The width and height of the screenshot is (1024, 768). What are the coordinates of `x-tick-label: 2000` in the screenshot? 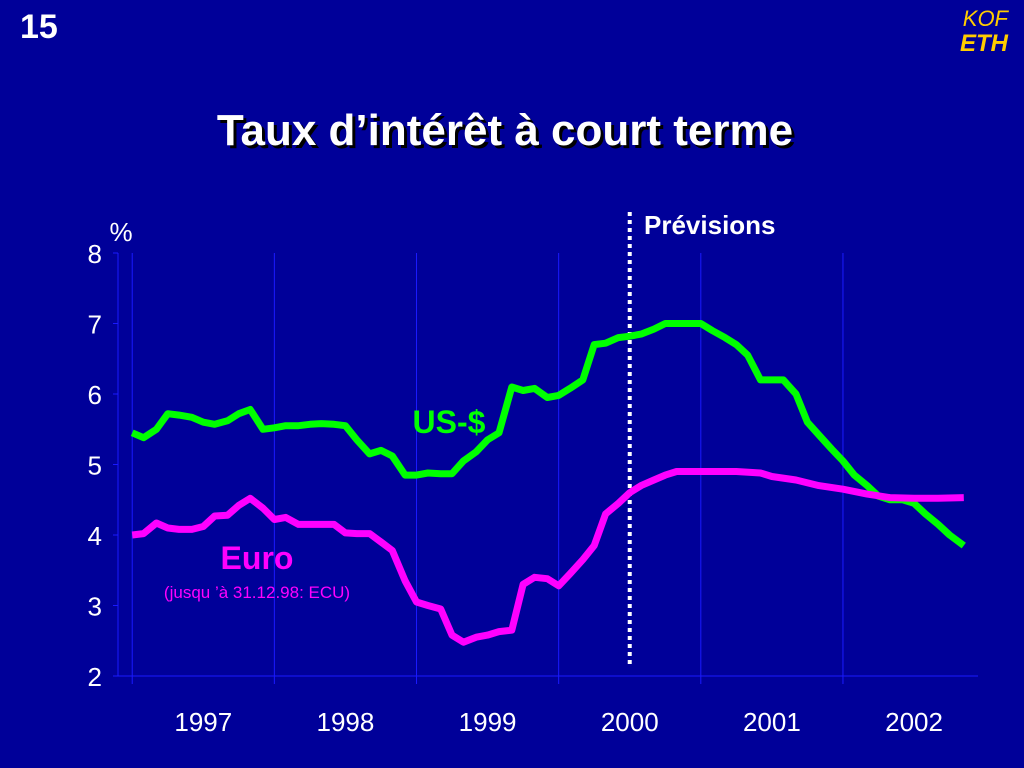 It's located at (630, 722).